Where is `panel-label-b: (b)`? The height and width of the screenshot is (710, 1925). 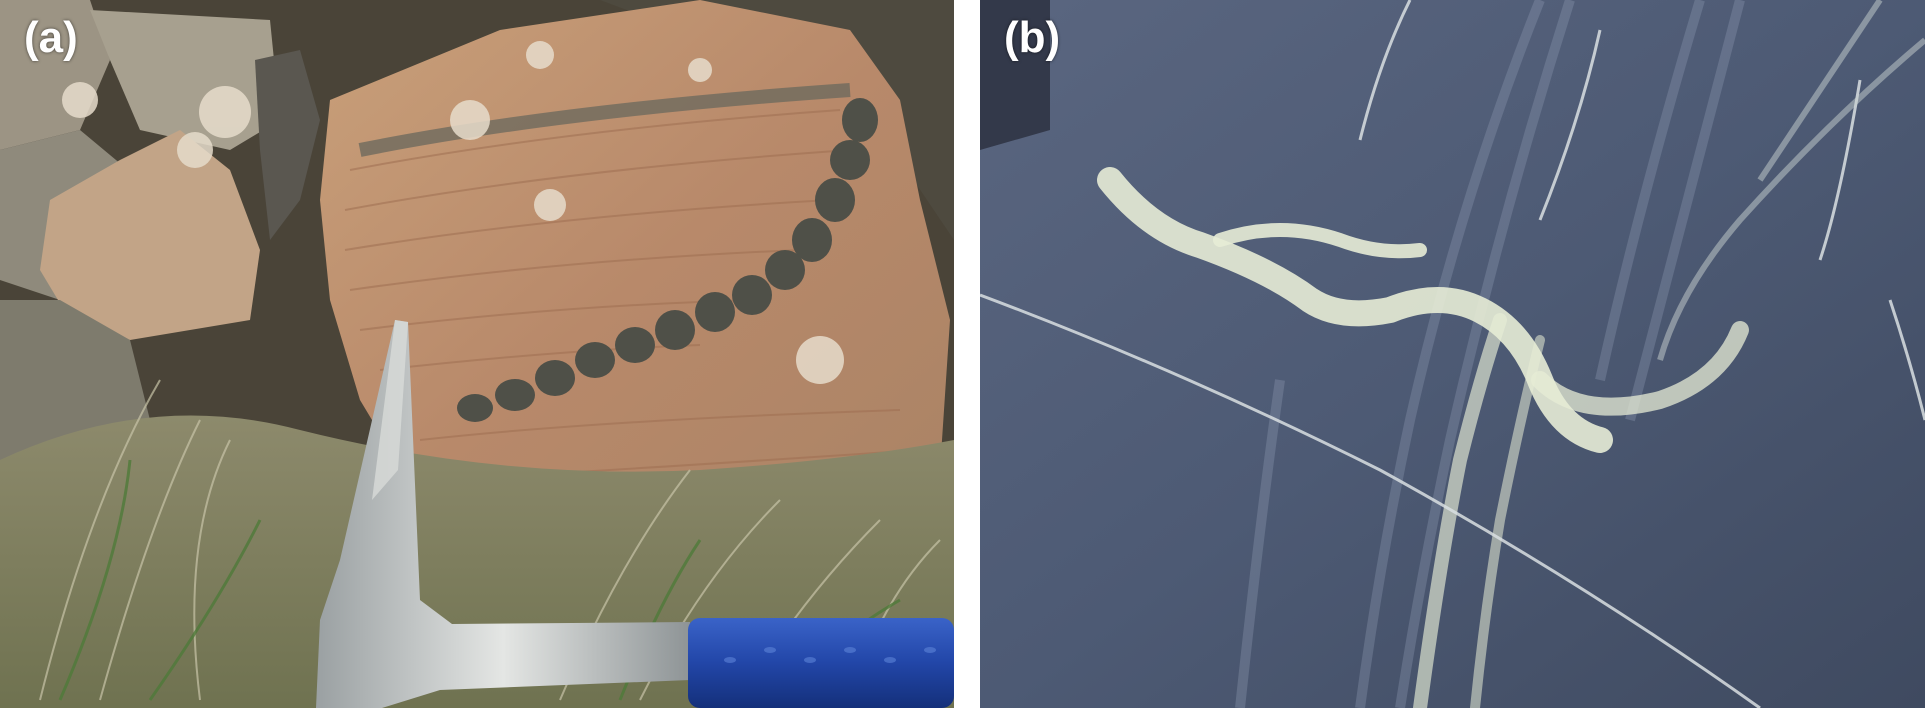 panel-label-b: (b) is located at coordinates (1032, 37).